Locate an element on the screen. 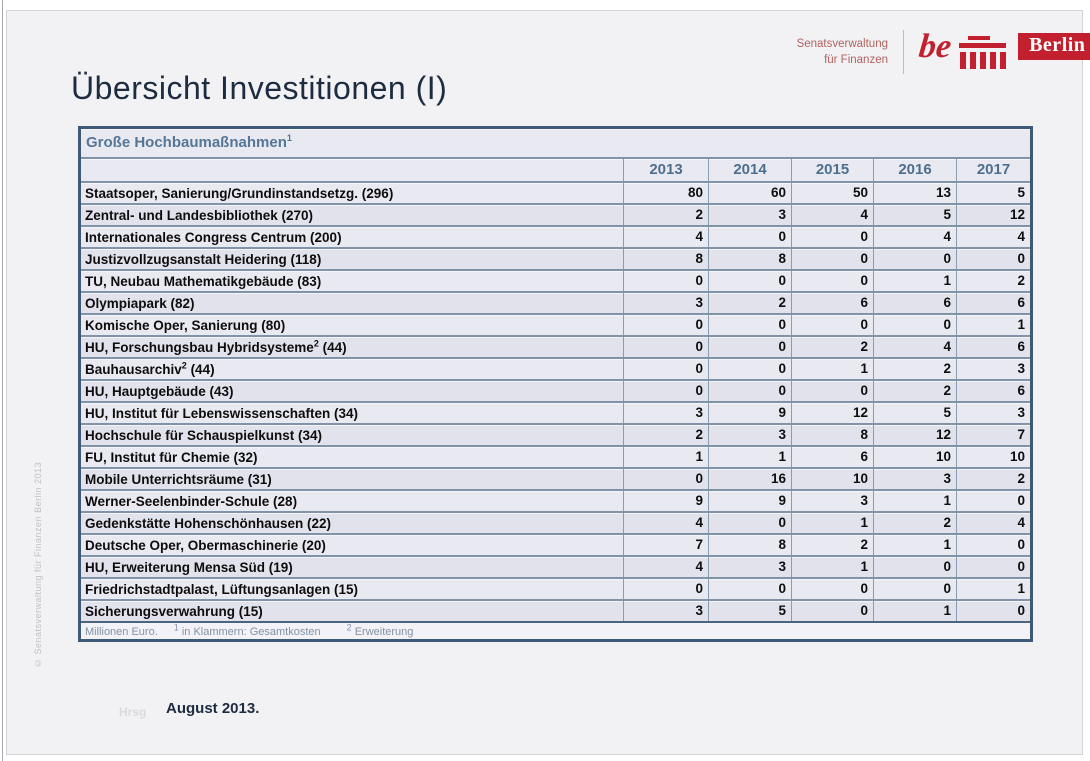 The width and height of the screenshot is (1090, 761). berlin-senate-logo: Senatsverwaltung für Finanzen be Berlin is located at coordinates (939, 51).